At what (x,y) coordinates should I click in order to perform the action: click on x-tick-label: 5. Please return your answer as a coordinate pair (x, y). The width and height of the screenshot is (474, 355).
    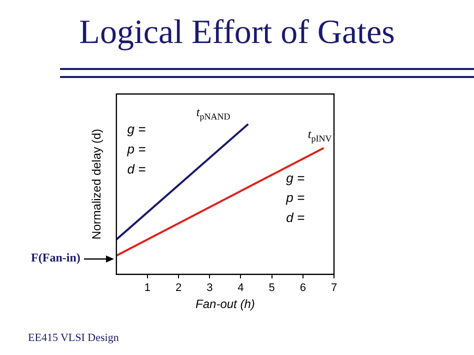
    Looking at the image, I should click on (271, 288).